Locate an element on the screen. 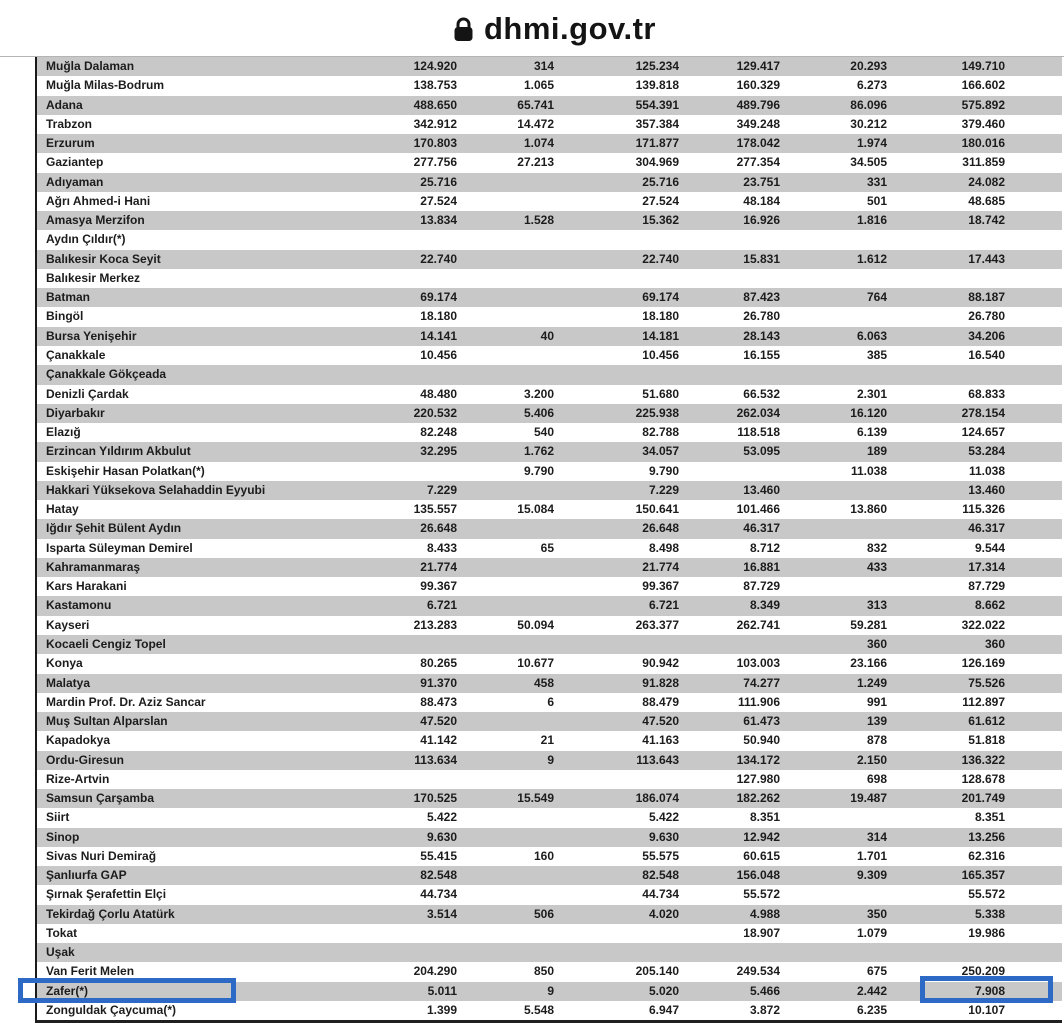  value-cell-6: 278.154 is located at coordinates (974, 413).